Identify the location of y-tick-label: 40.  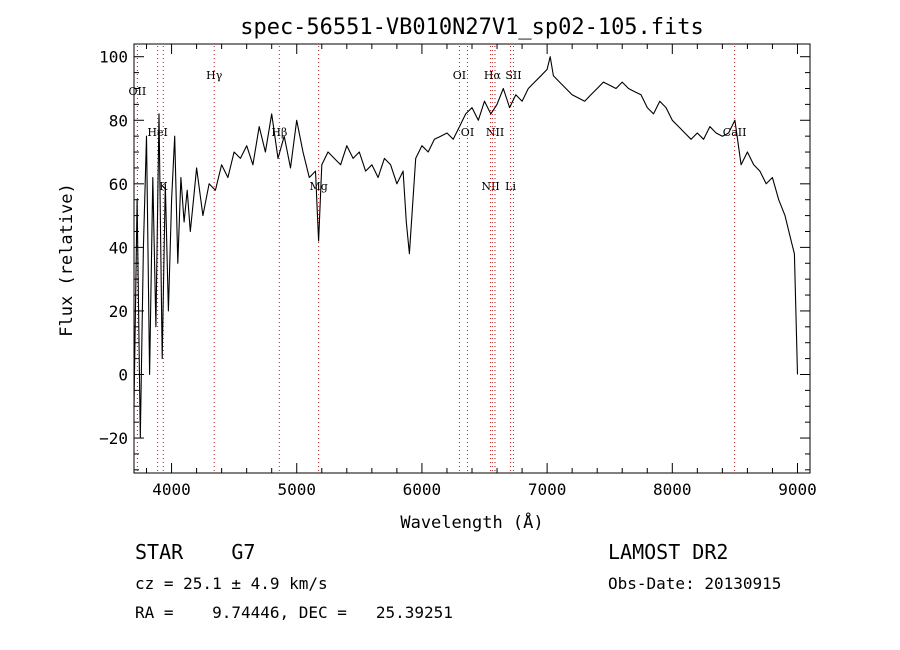
(118, 247).